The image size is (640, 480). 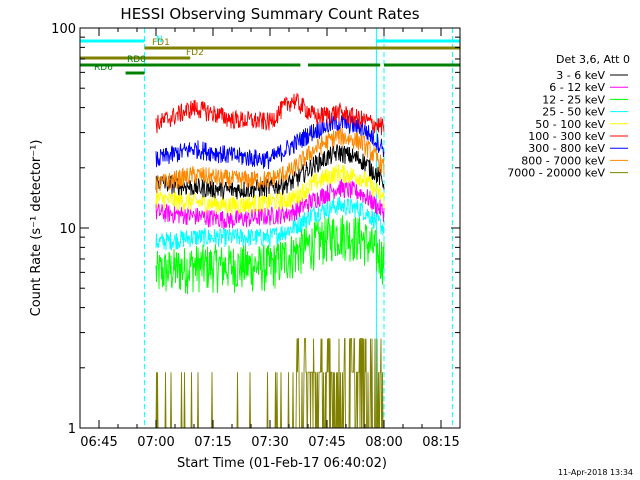 I want to click on flag-label-1: FD1, so click(x=161, y=43).